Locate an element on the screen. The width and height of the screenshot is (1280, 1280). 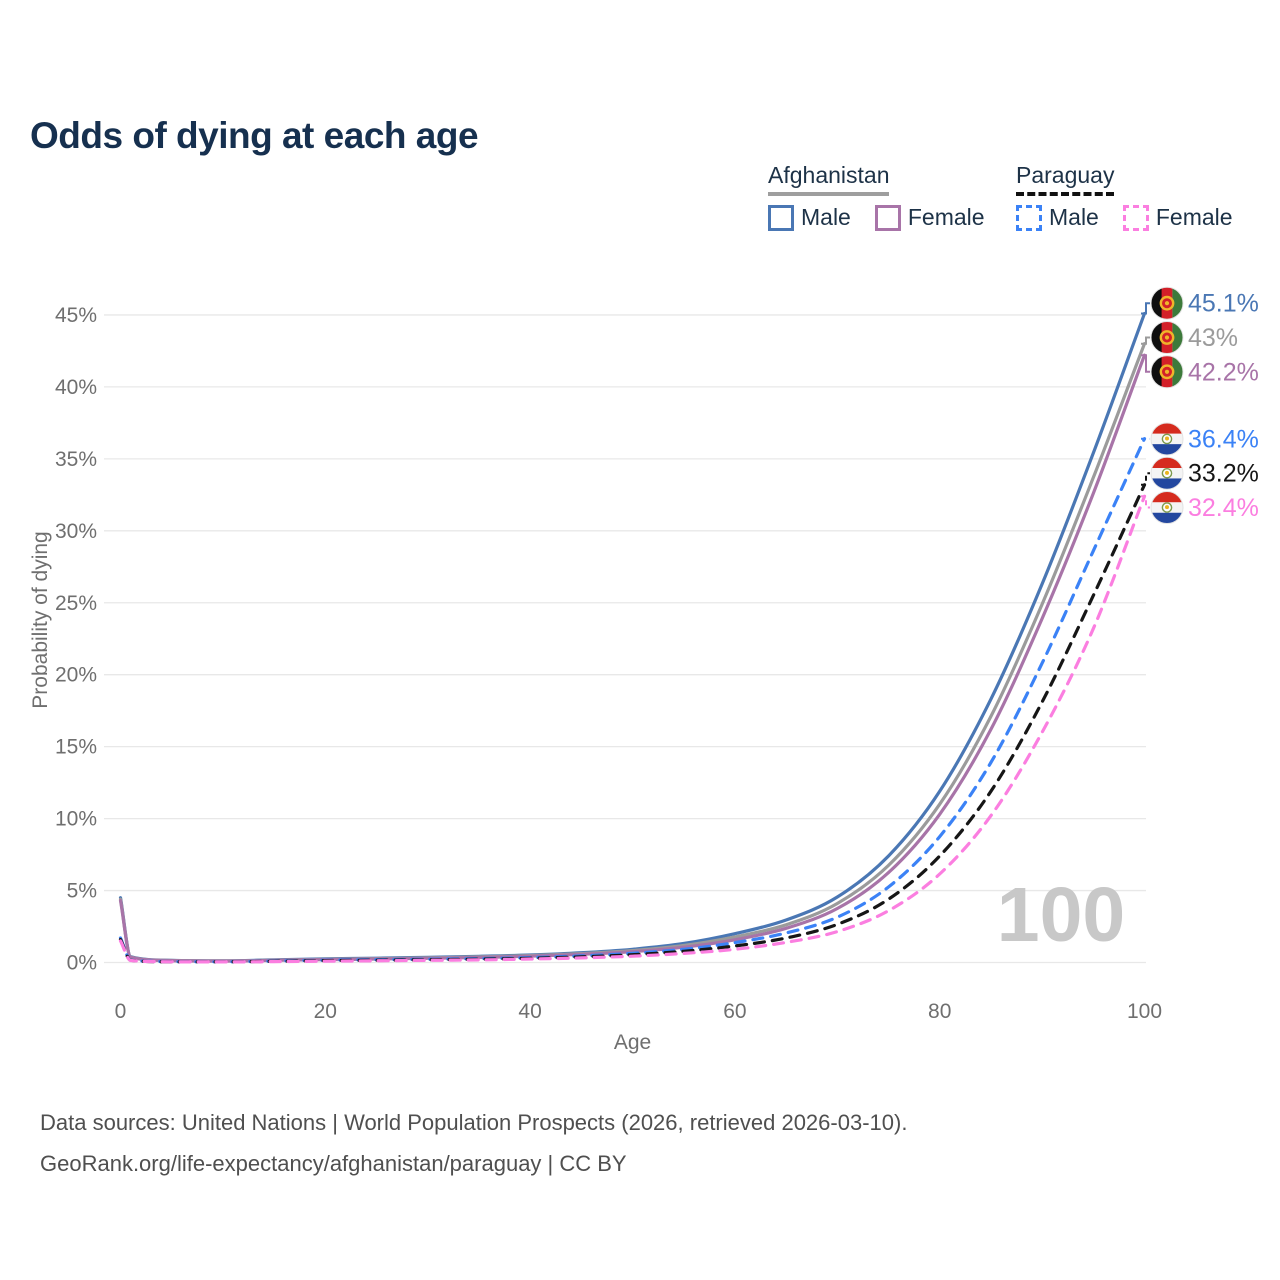
y-tick-label: 30% is located at coordinates (76, 531).